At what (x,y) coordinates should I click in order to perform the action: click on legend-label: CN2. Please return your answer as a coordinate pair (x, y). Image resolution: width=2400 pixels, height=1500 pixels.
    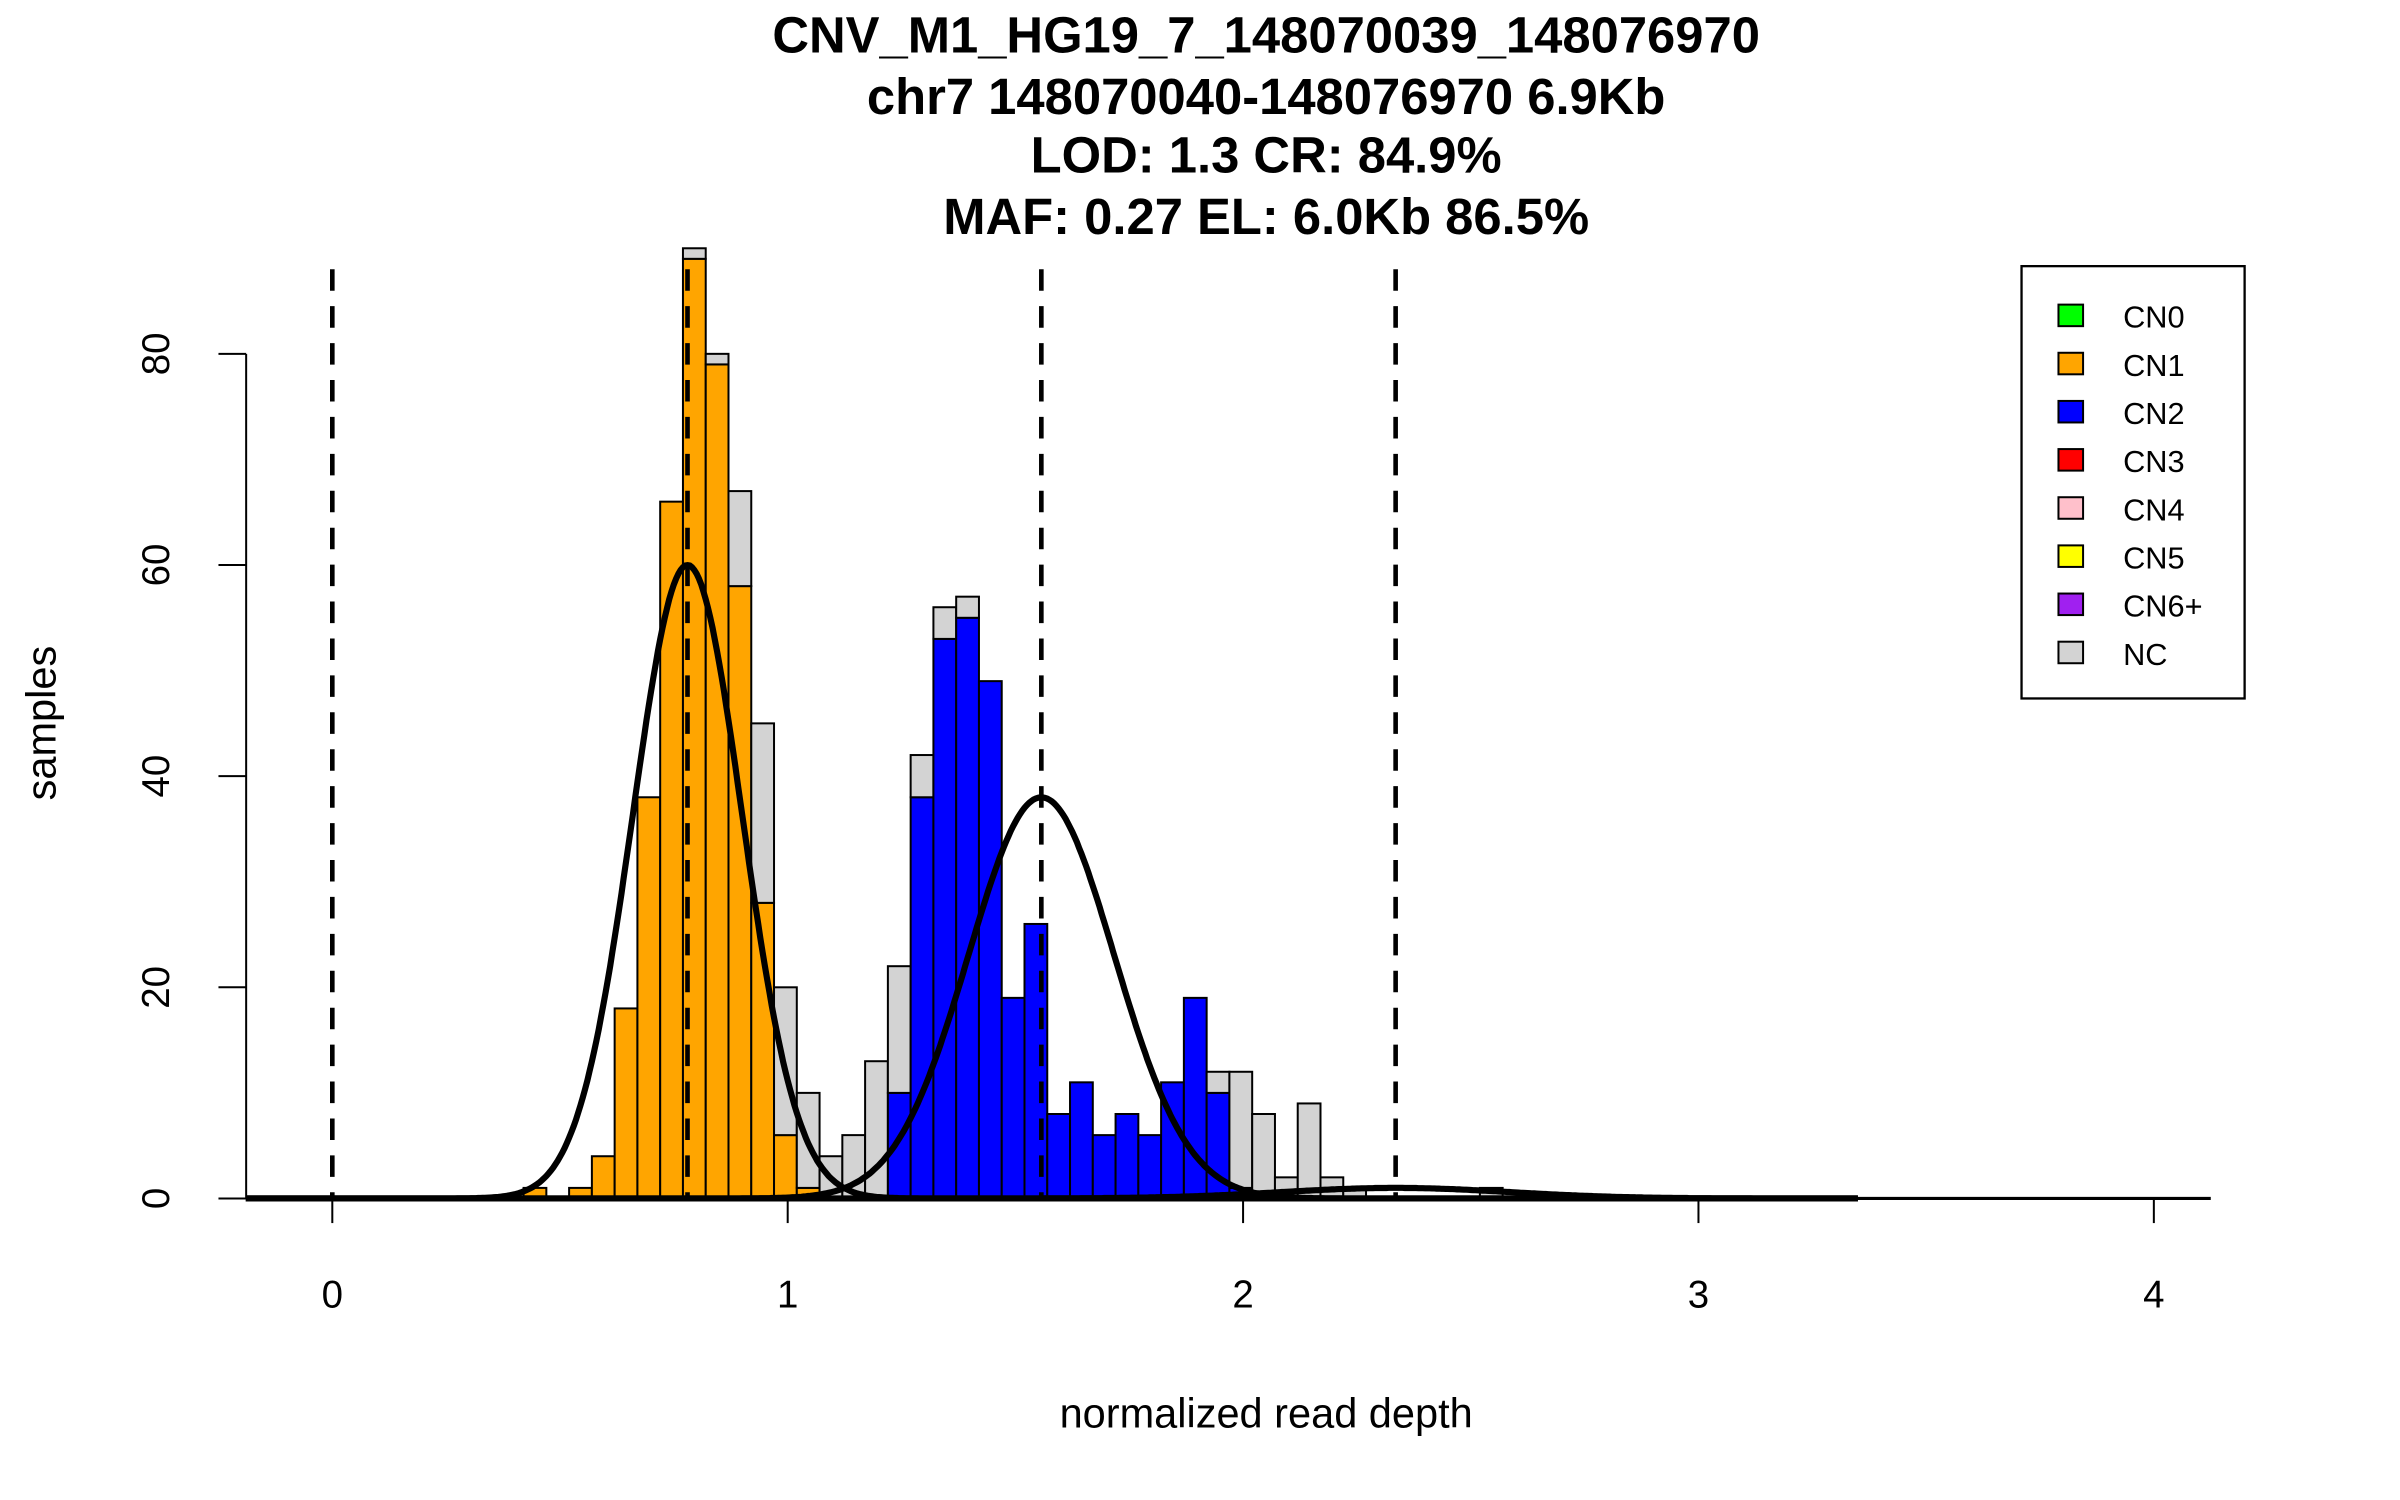
    Looking at the image, I should click on (2154, 413).